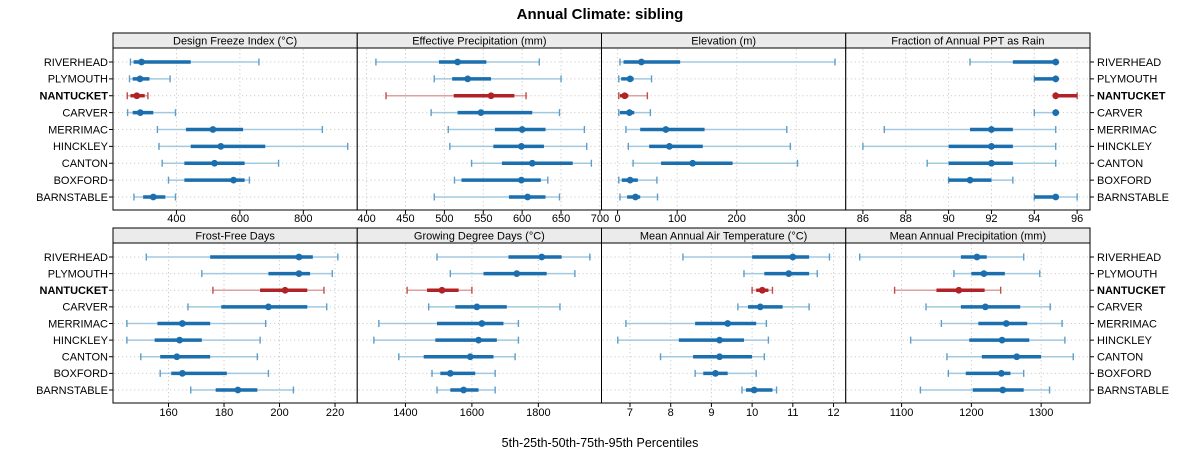 The width and height of the screenshot is (1200, 475). I want to click on row-label-right-carver: CARVER, so click(1120, 308).